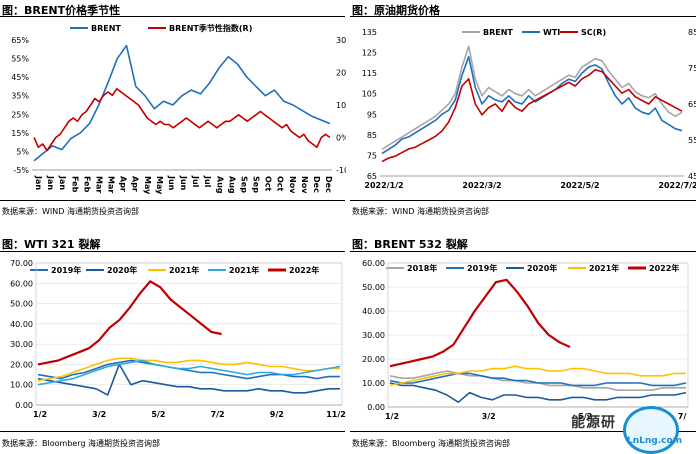 The height and width of the screenshot is (454, 698). What do you see at coordinates (692, 140) in the screenshot?
I see `y2-tick-label: 550` at bounding box center [692, 140].